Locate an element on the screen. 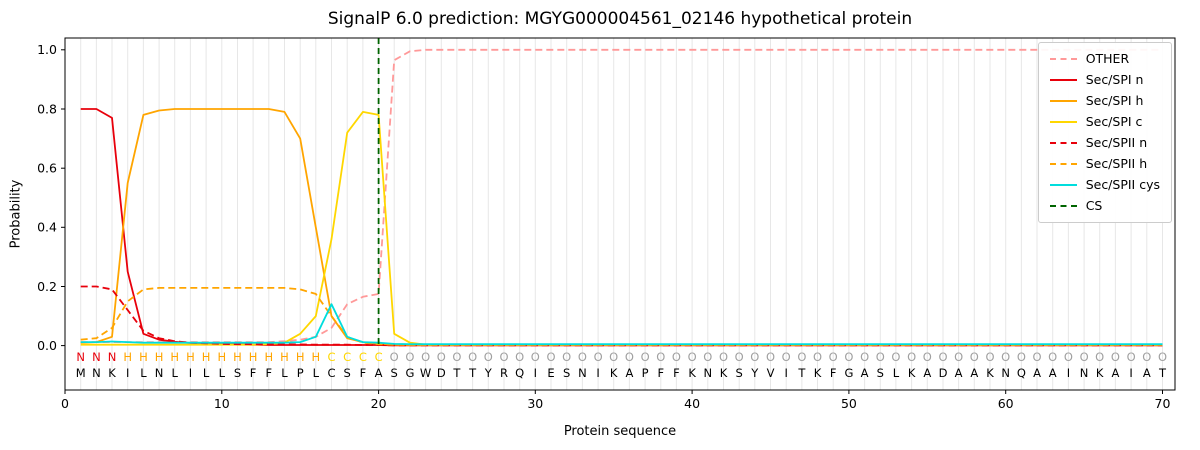 The image size is (1200, 450). region-letter: N is located at coordinates (96, 357).